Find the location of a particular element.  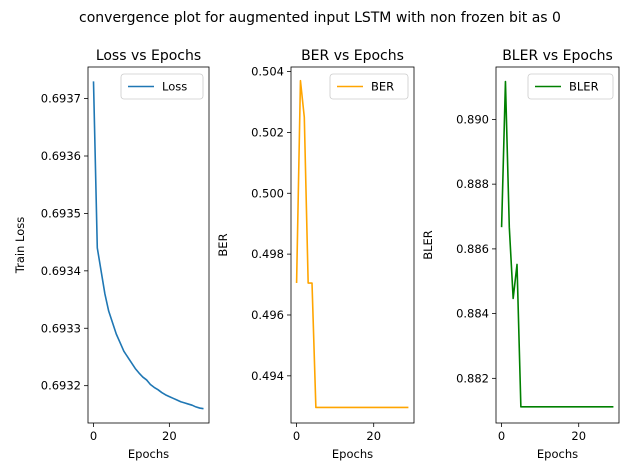

bler-xtick-label: 20 is located at coordinates (578, 436).